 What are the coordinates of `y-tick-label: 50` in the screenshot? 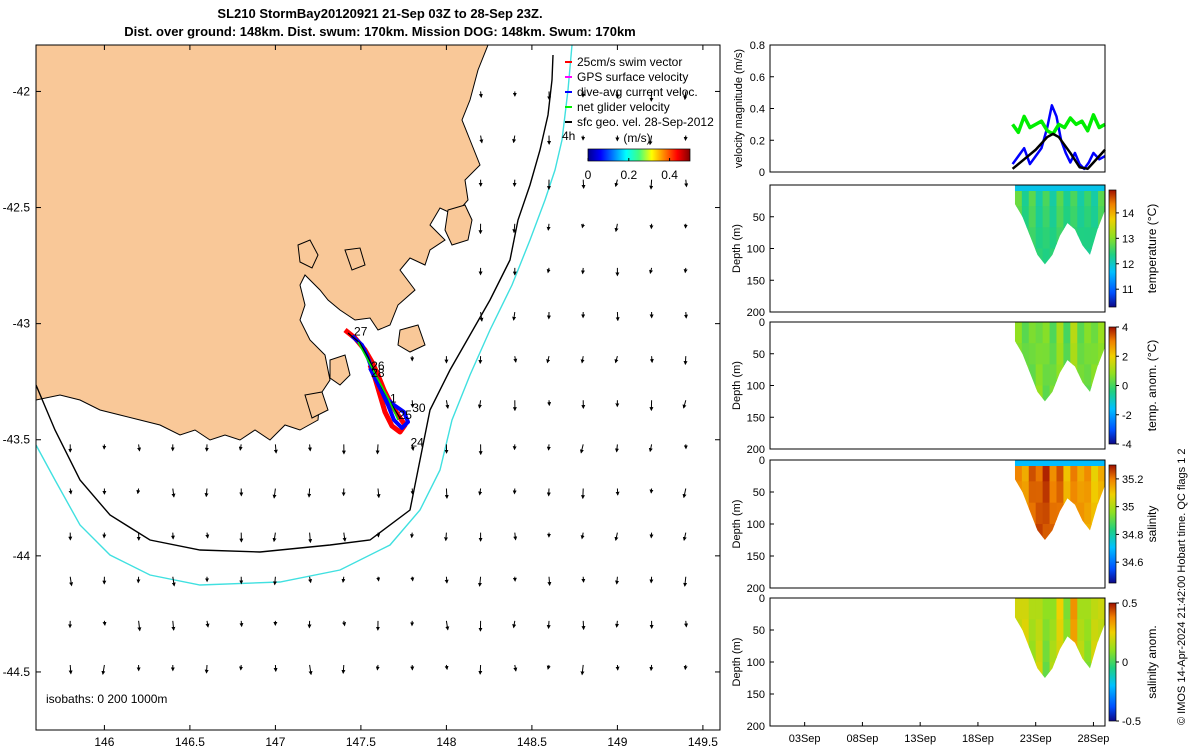 It's located at (759, 631).